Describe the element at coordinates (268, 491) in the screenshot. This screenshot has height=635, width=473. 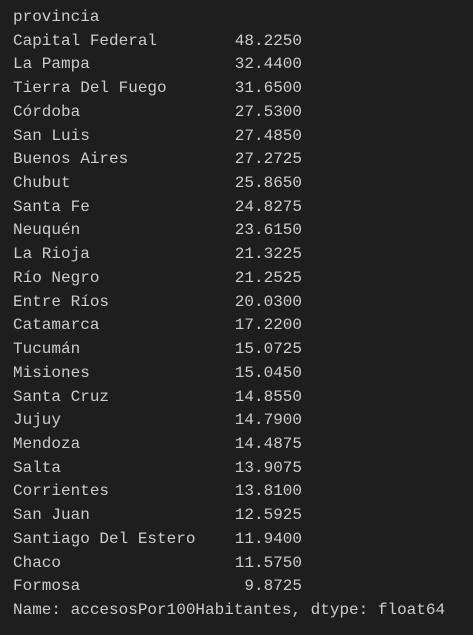
I see `row-value: 13.8100` at that location.